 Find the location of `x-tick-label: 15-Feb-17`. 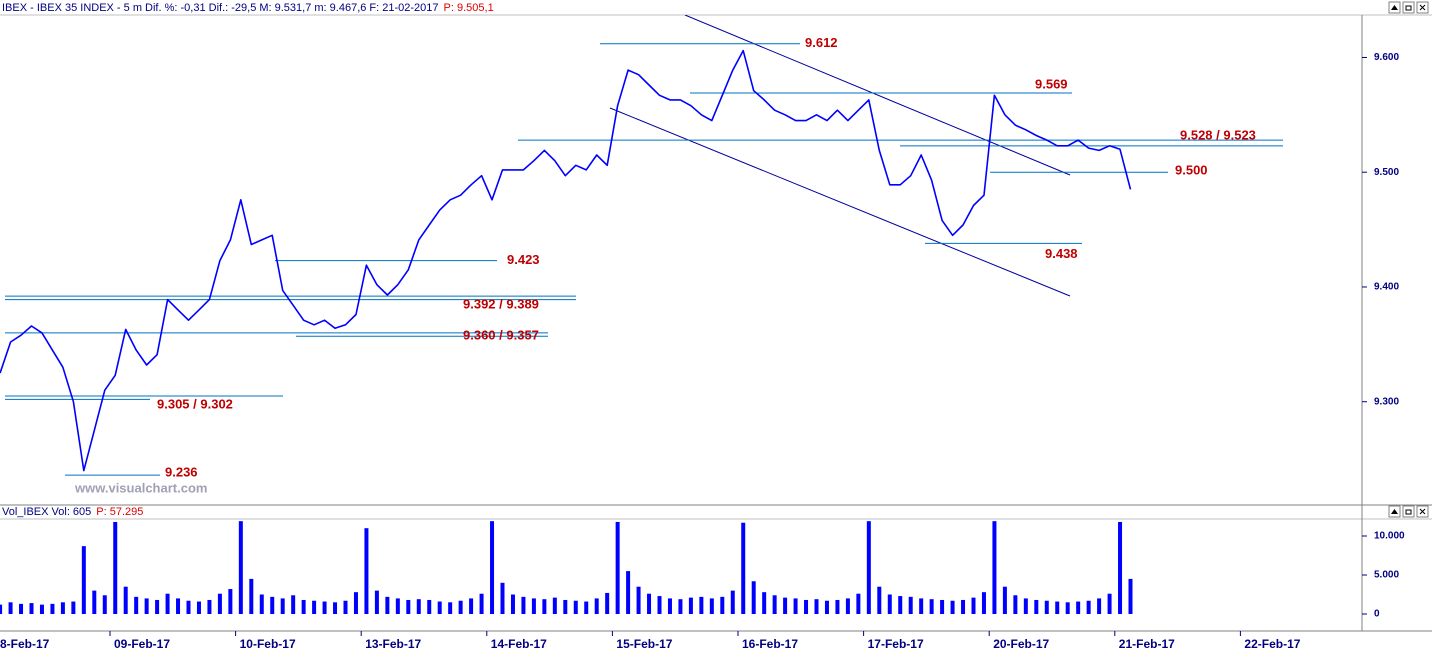

x-tick-label: 15-Feb-17 is located at coordinates (644, 644).